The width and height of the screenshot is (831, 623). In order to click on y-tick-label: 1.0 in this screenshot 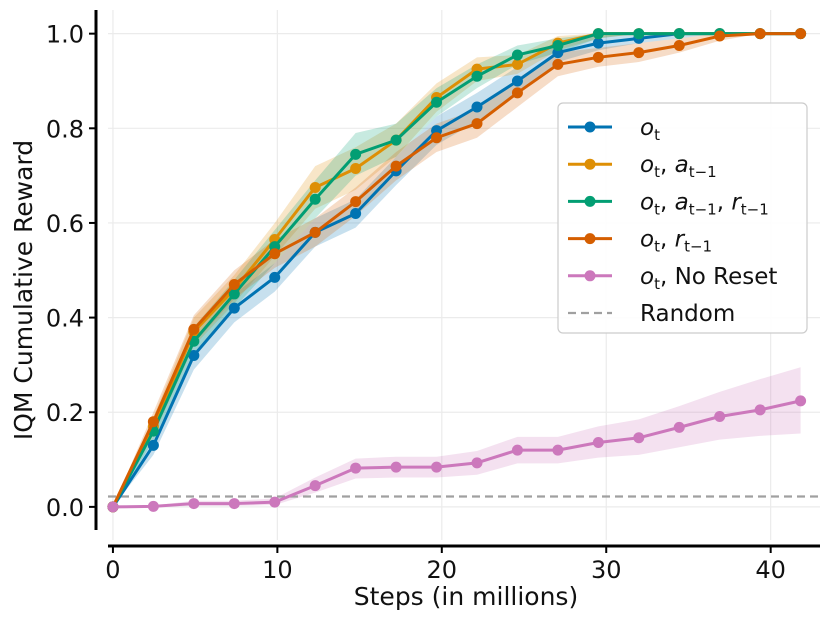, I will do `click(65, 35)`.